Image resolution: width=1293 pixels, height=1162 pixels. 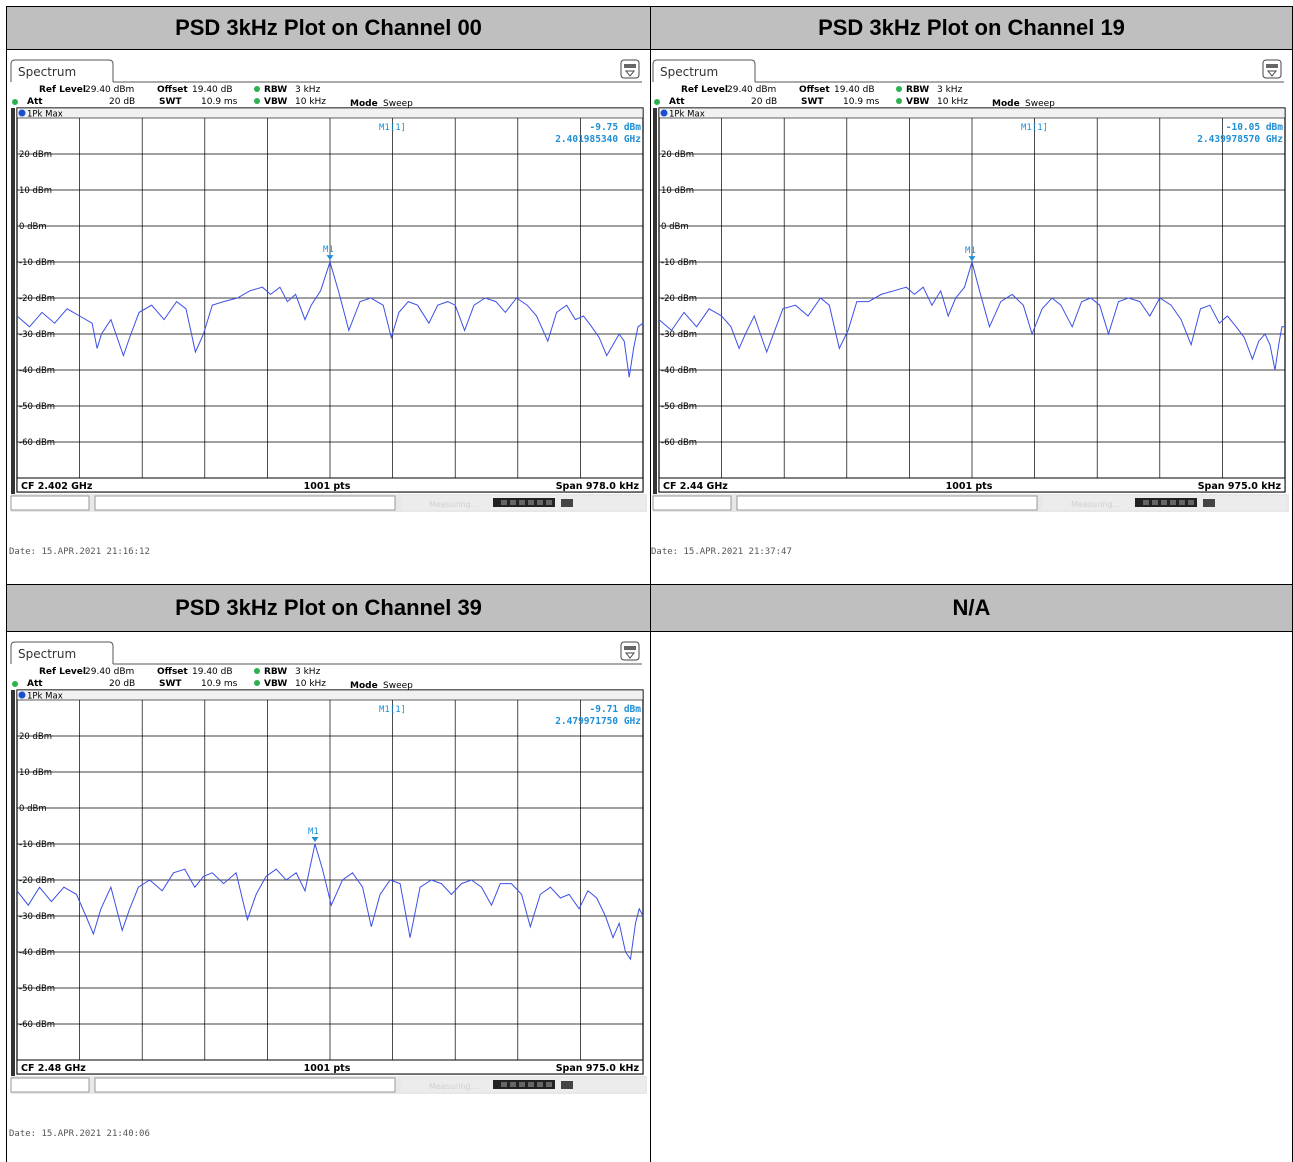 I want to click on vbw-label: VBW, so click(x=275, y=102).